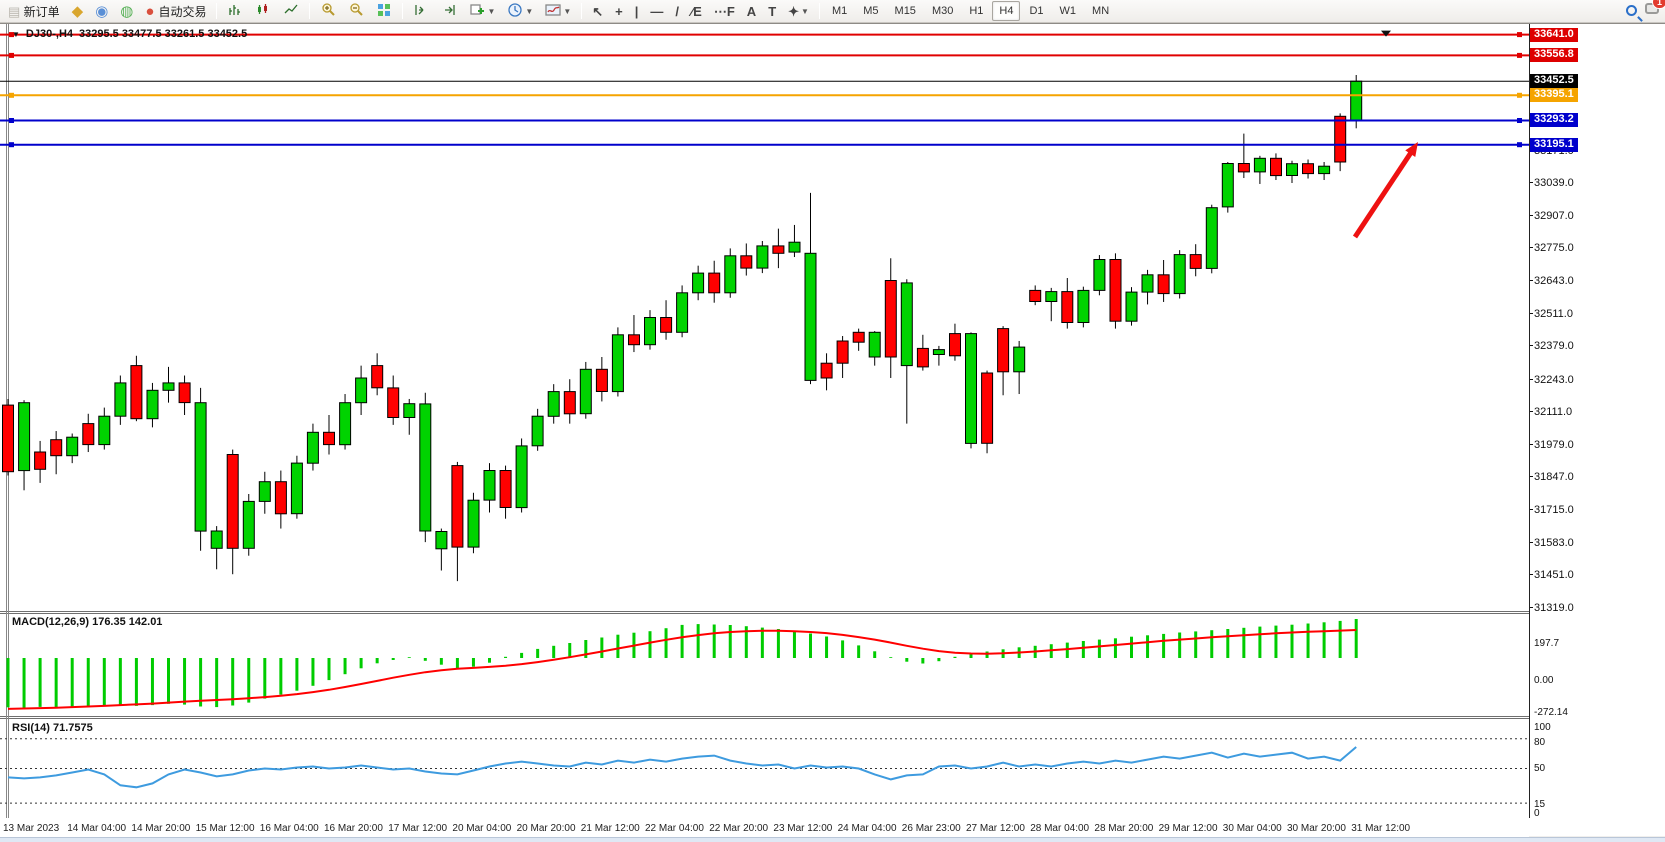 The height and width of the screenshot is (842, 1665). What do you see at coordinates (558, 11) in the screenshot?
I see `indicators-menu-button: ▼` at bounding box center [558, 11].